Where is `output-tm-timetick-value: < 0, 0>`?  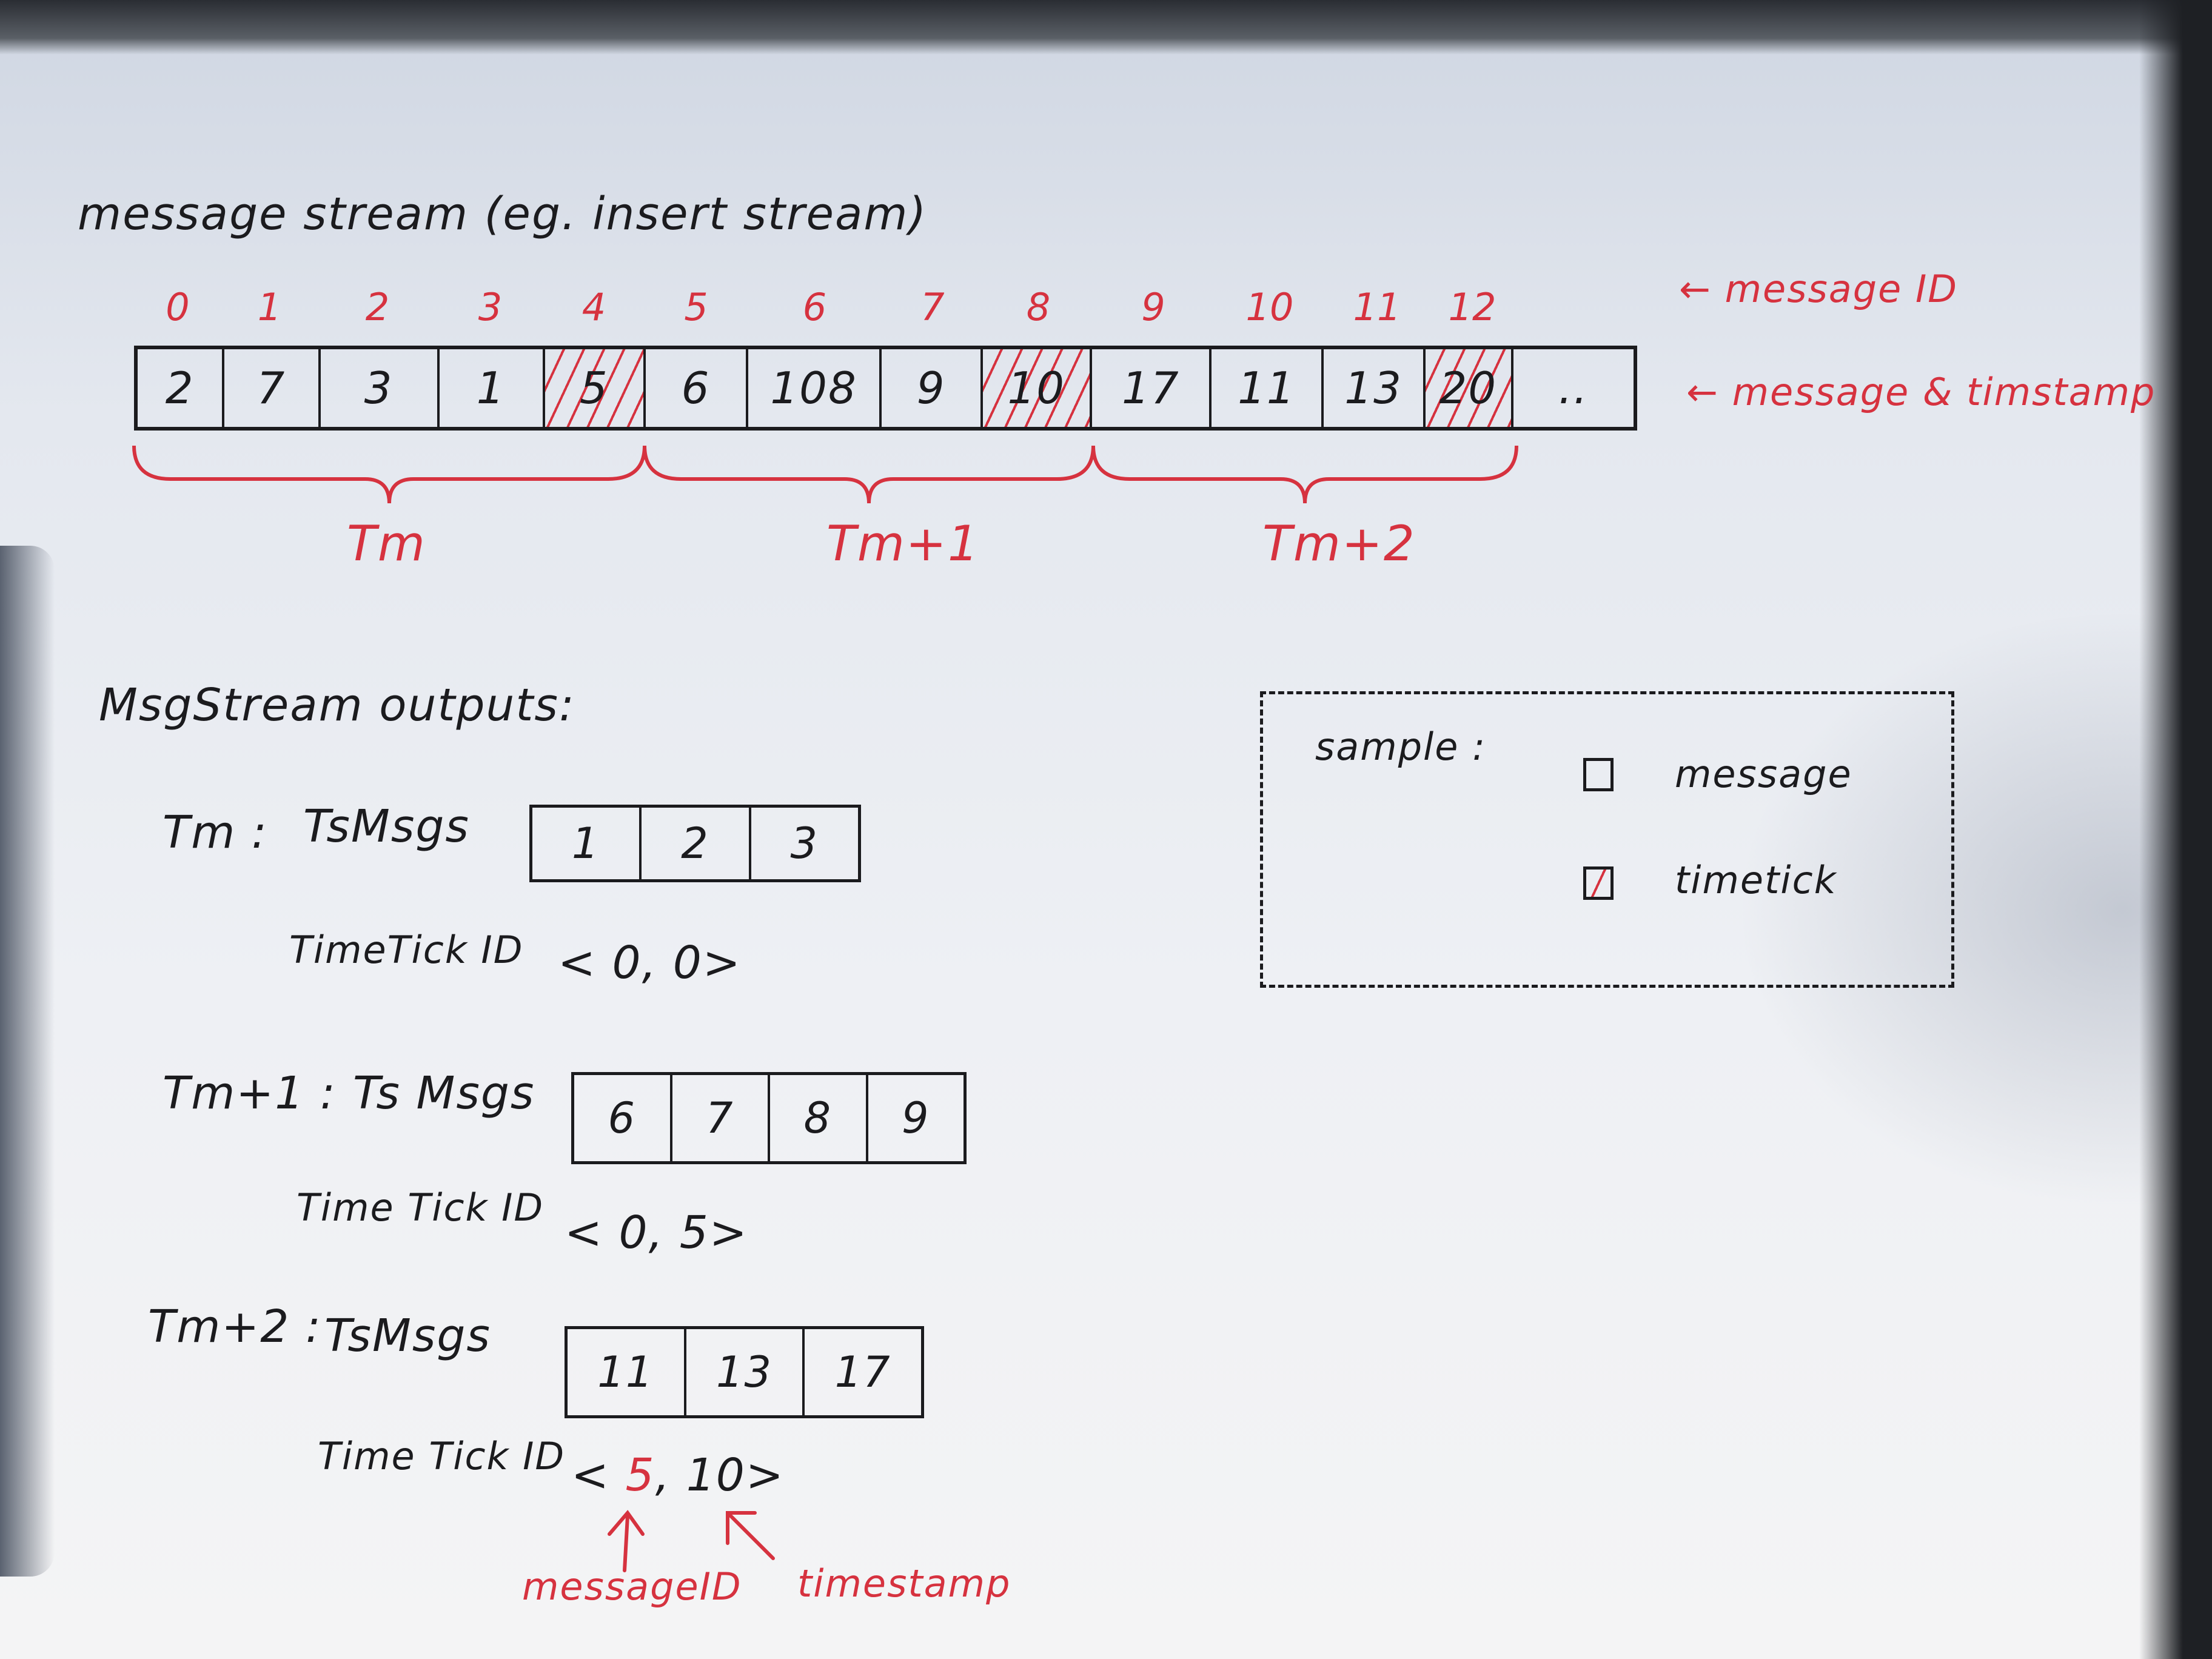
output-tm-timetick-value: < 0, 0> is located at coordinates (650, 963).